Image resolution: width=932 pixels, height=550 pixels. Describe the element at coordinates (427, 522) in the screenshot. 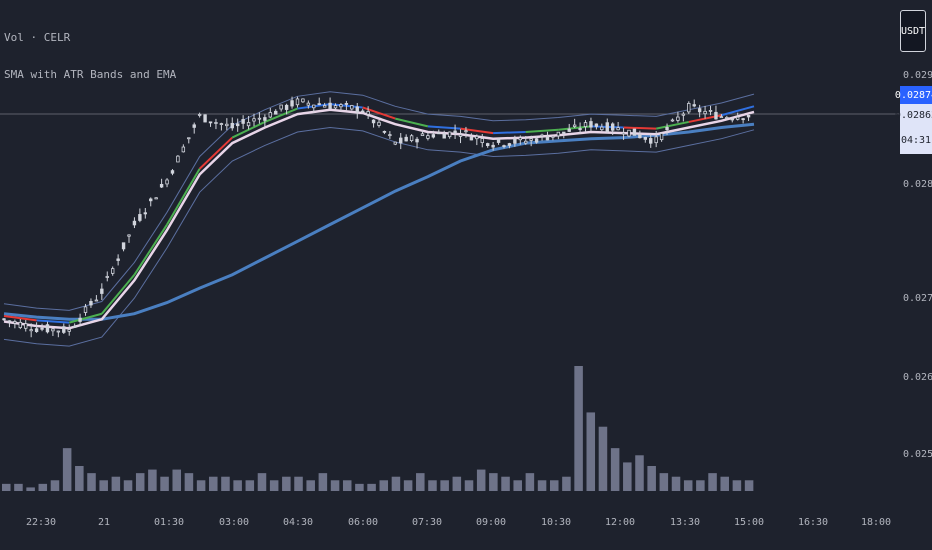

I see `x-tick-label: 07:30` at that location.